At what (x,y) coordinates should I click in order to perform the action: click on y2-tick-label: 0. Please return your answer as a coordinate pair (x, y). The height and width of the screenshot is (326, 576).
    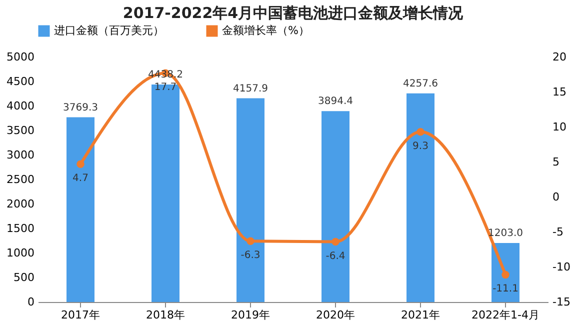
    Looking at the image, I should click on (556, 197).